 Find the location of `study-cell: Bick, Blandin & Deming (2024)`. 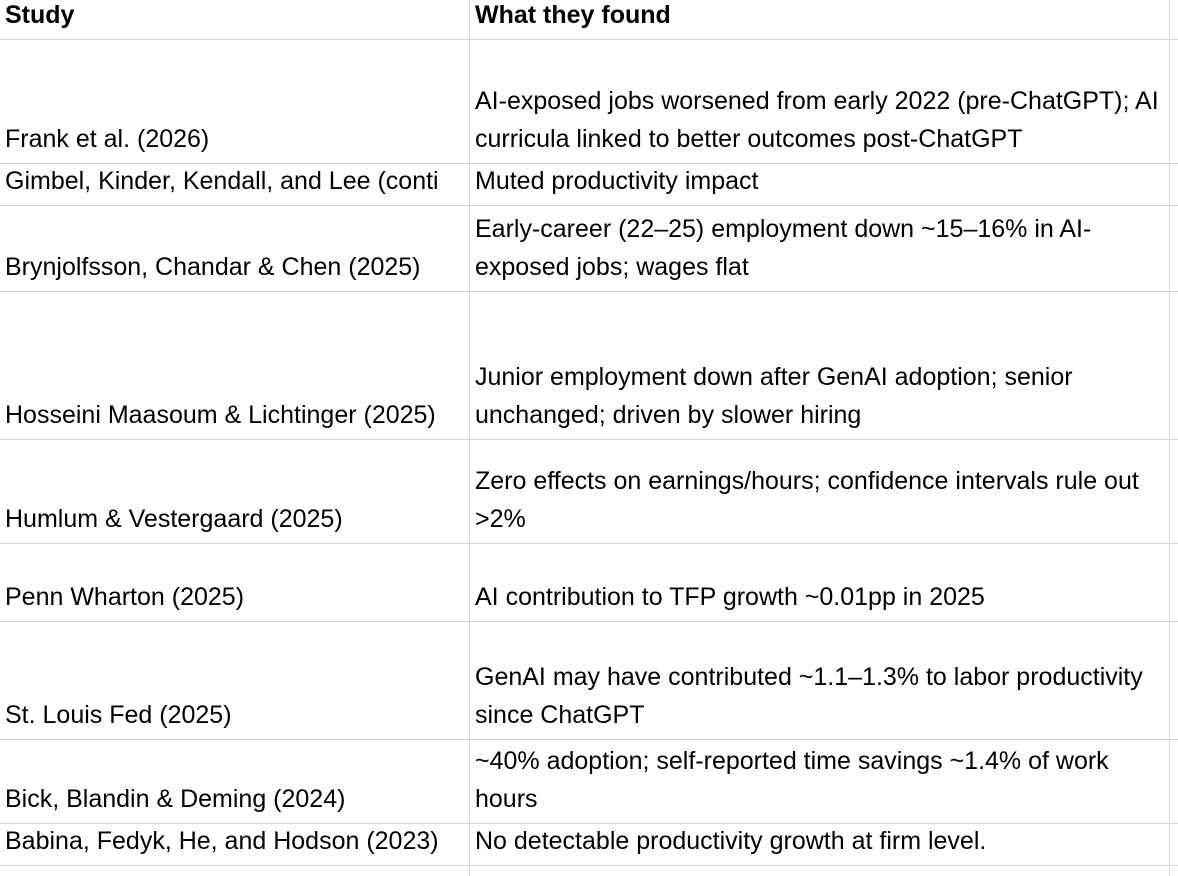

study-cell: Bick, Blandin & Deming (2024) is located at coordinates (235, 782).